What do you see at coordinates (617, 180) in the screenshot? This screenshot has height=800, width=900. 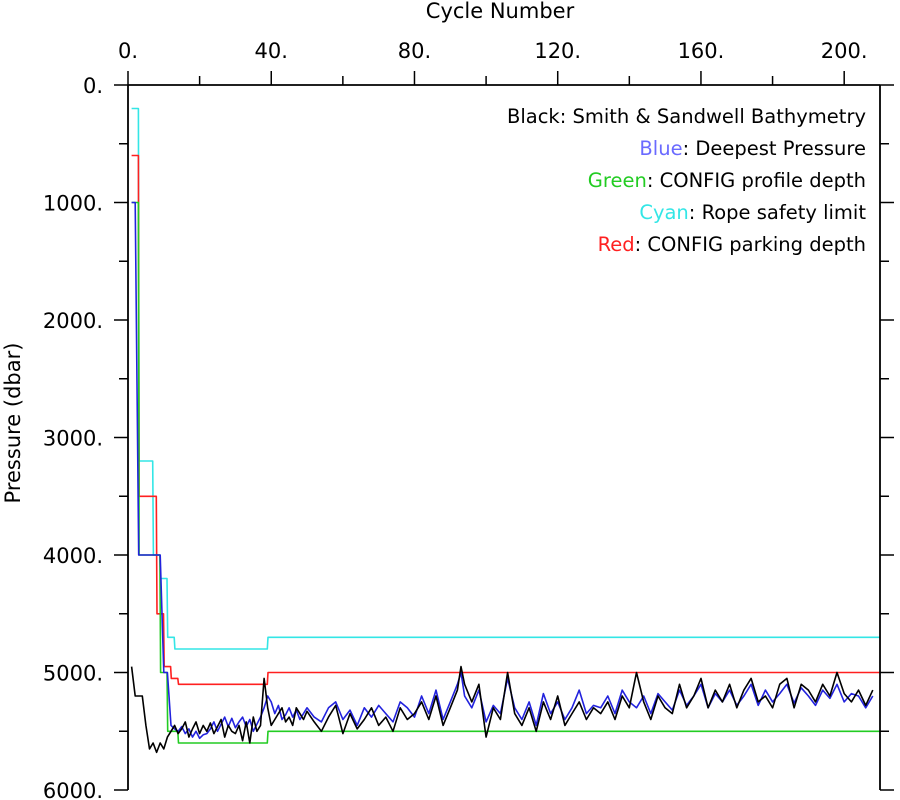 I see `legend-color-word: Green` at bounding box center [617, 180].